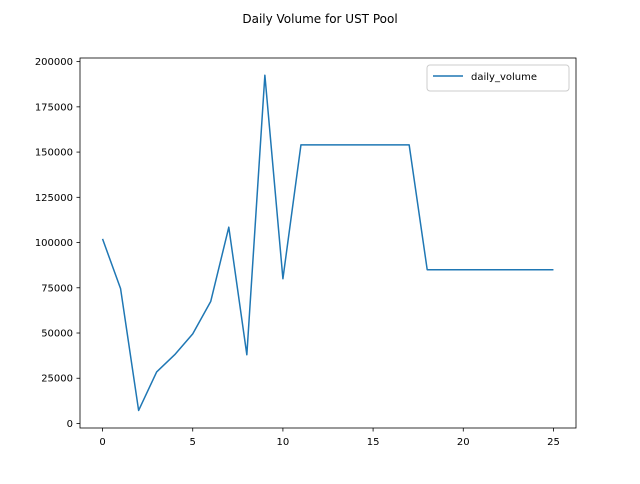 Image resolution: width=640 pixels, height=484 pixels. I want to click on x-tick-label: 15, so click(373, 442).